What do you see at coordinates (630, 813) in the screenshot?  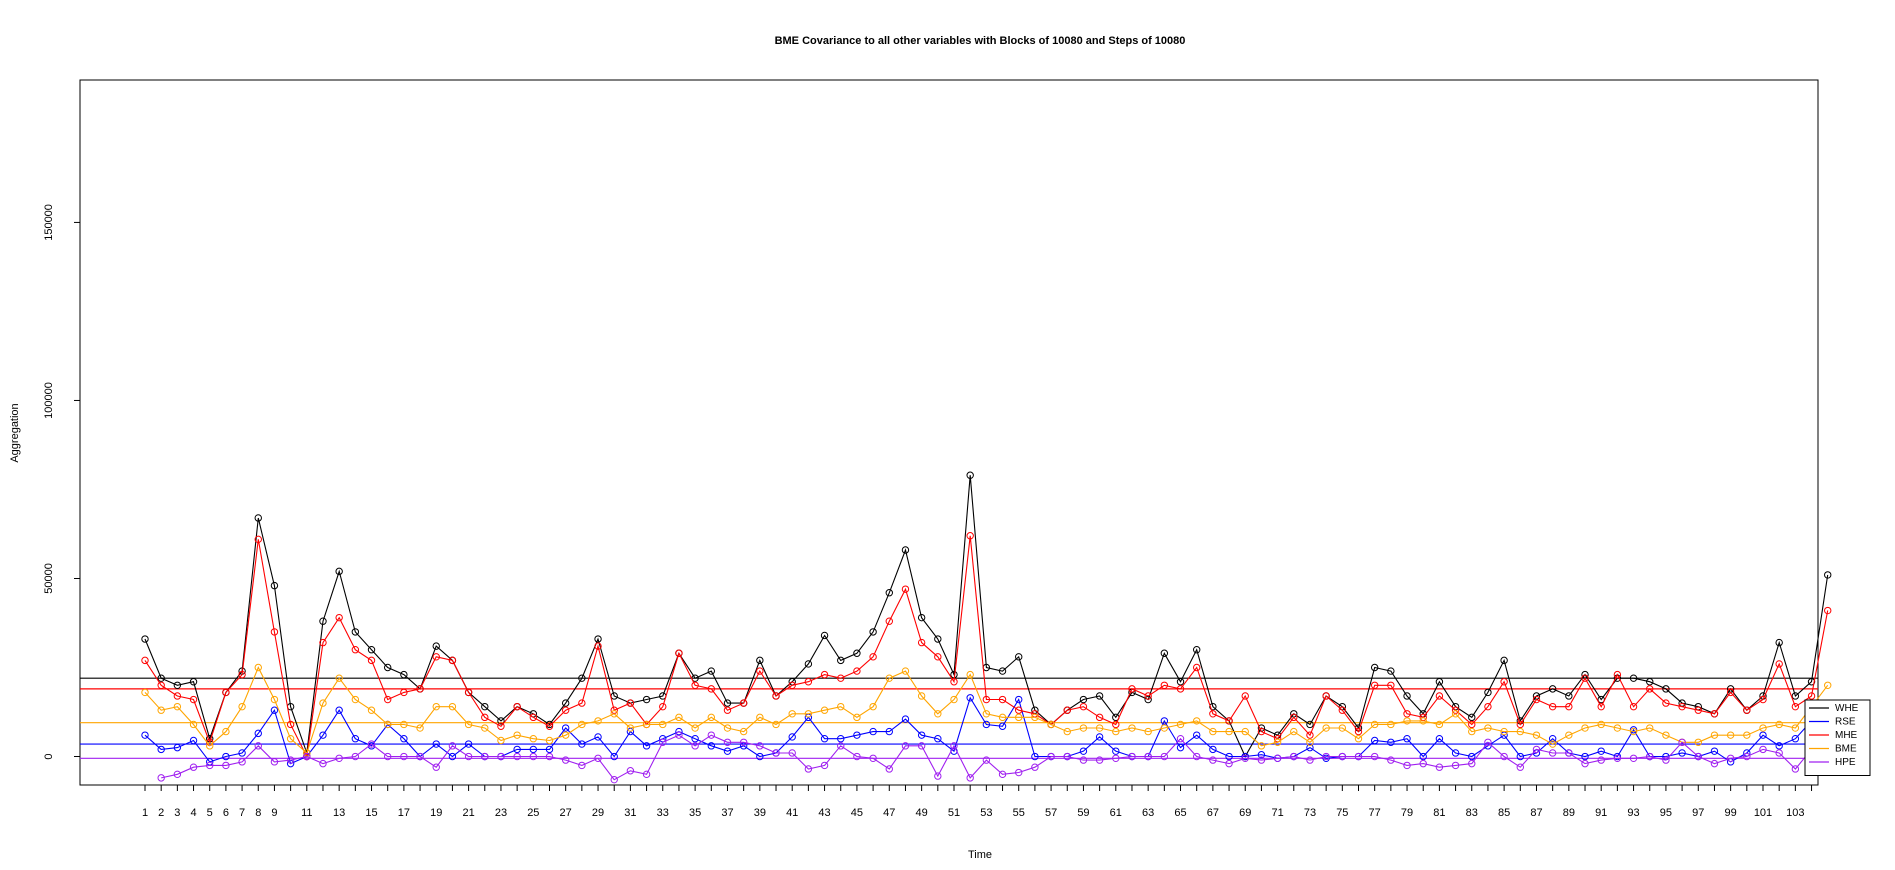 I see `x-tick-label: 31` at bounding box center [630, 813].